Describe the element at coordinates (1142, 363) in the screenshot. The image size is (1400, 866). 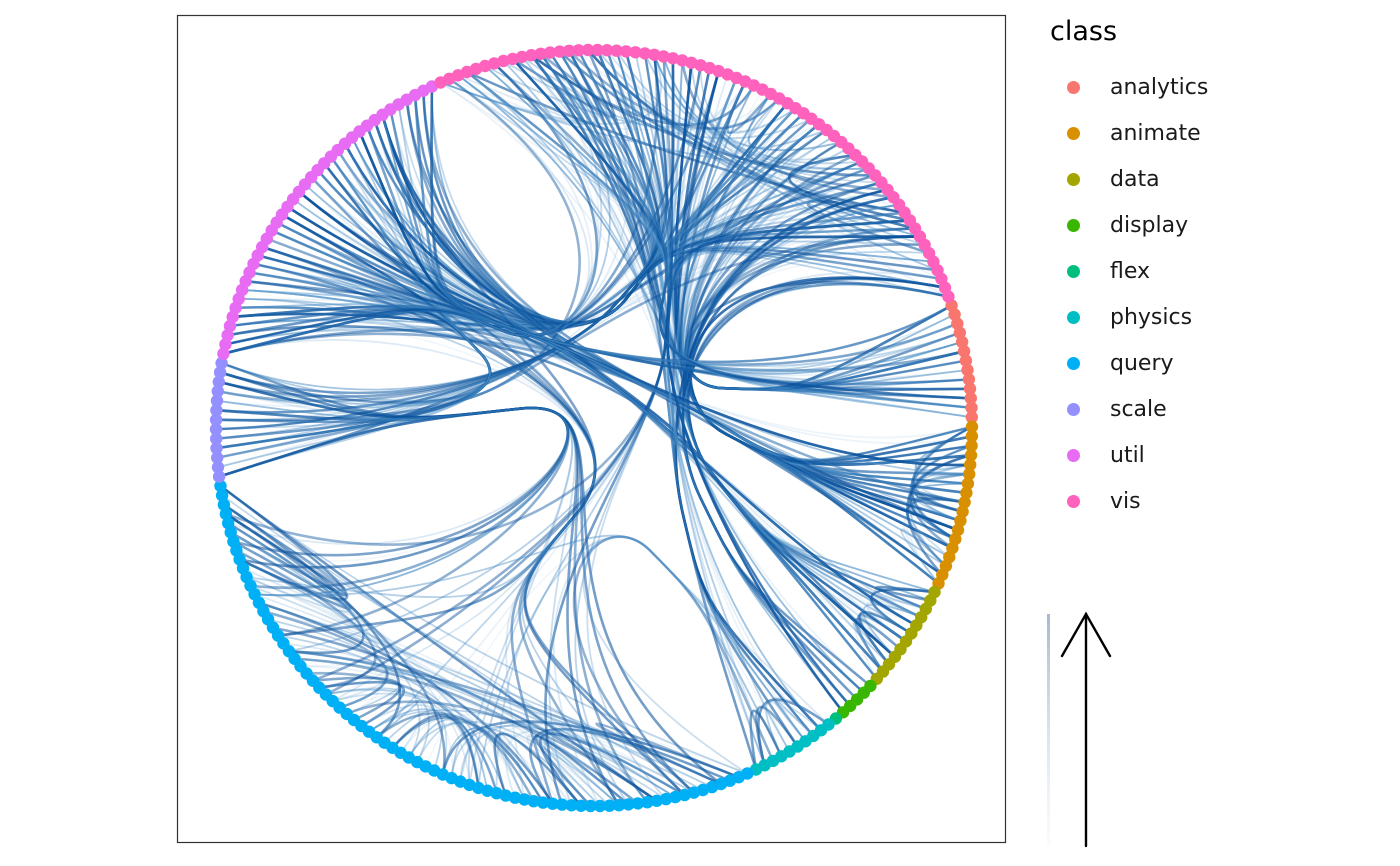
I see `legend-label: query` at that location.